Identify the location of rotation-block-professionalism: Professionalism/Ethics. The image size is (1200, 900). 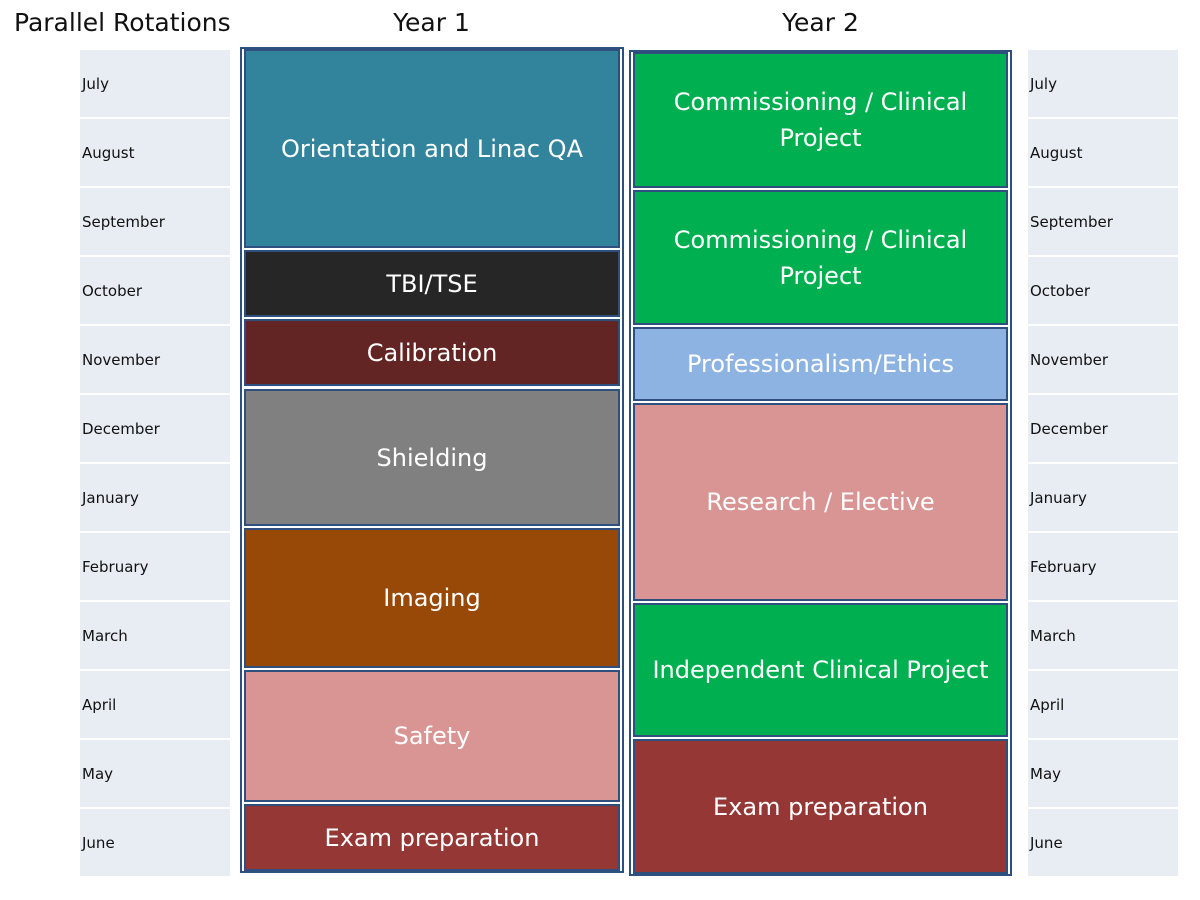
(820, 364).